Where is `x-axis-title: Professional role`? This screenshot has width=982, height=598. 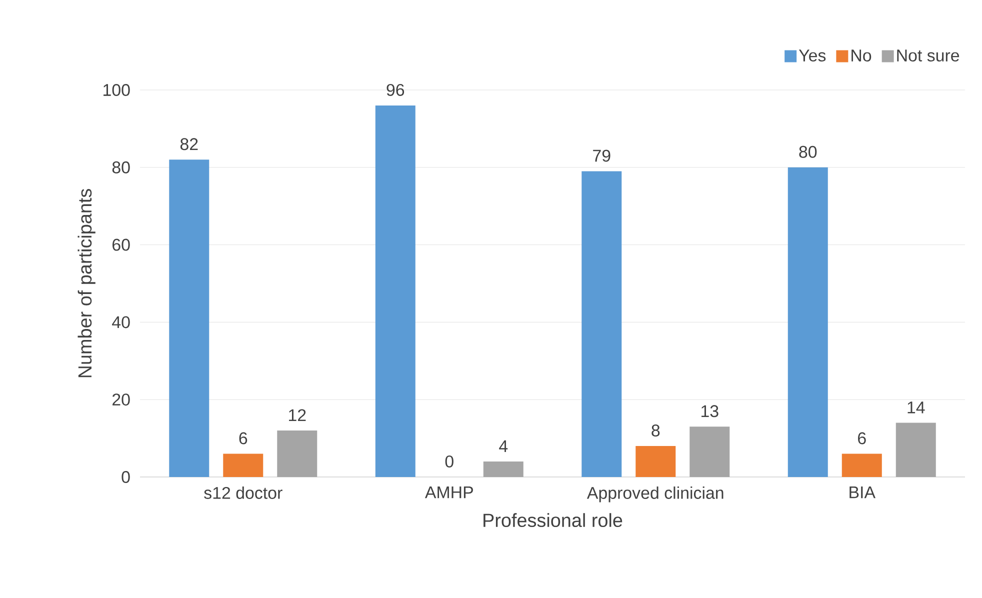 x-axis-title: Professional role is located at coordinates (553, 520).